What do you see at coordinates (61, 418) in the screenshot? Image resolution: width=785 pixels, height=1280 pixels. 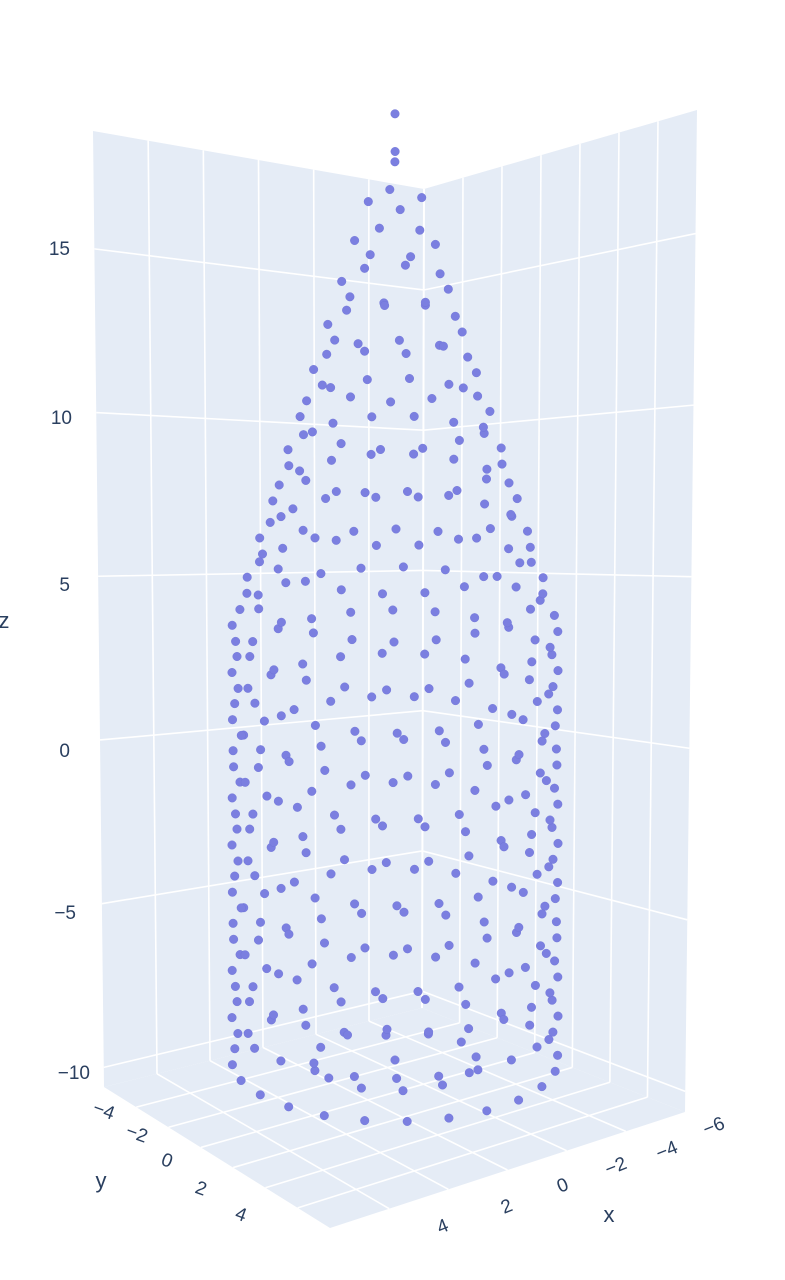 I see `z-tick-label: 10` at bounding box center [61, 418].